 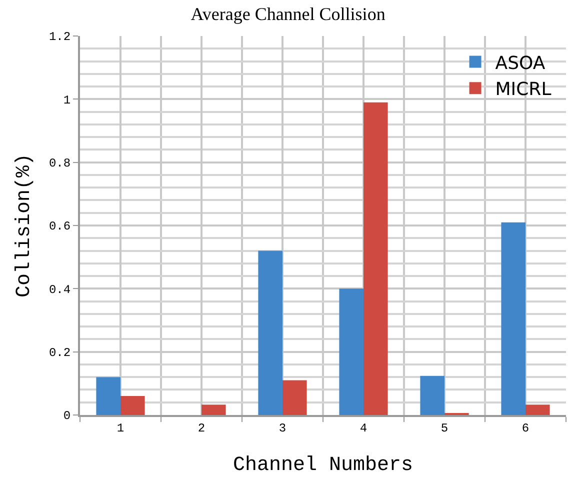 What do you see at coordinates (67, 416) in the screenshot?
I see `y-tick-label: 0` at bounding box center [67, 416].